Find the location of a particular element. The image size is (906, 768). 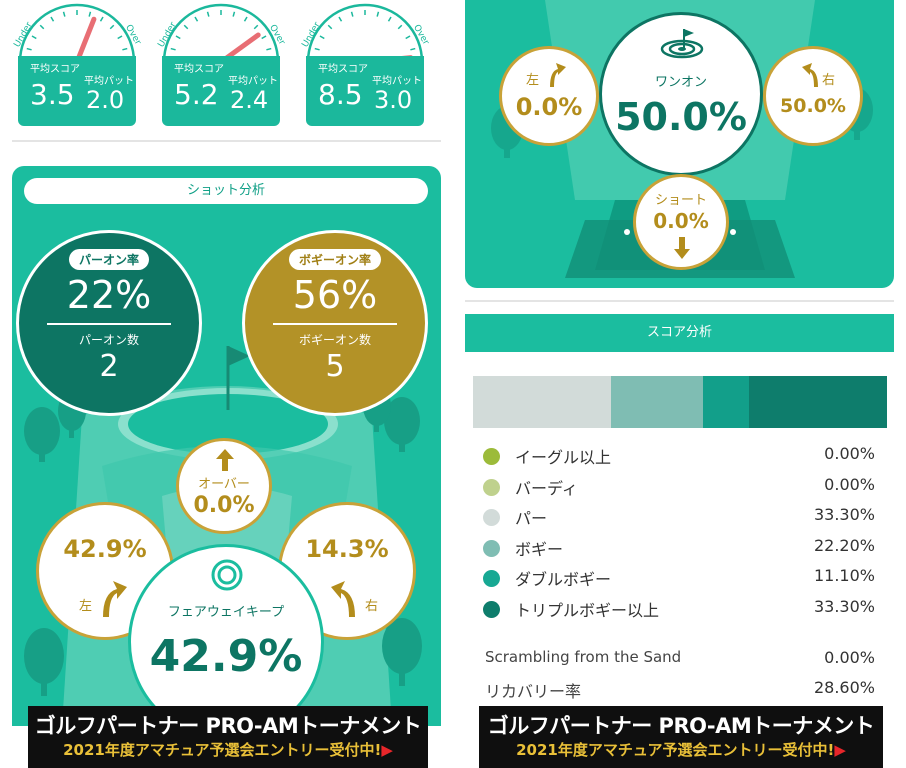

par-on-circle: パーオン率 22% パーオン数 2 is located at coordinates (109, 323).